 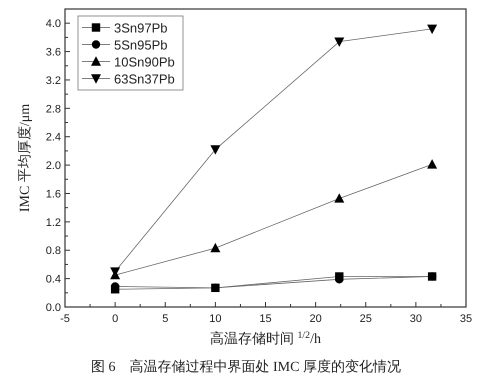 I want to click on y-tick-label: 2.4, so click(x=53, y=138).